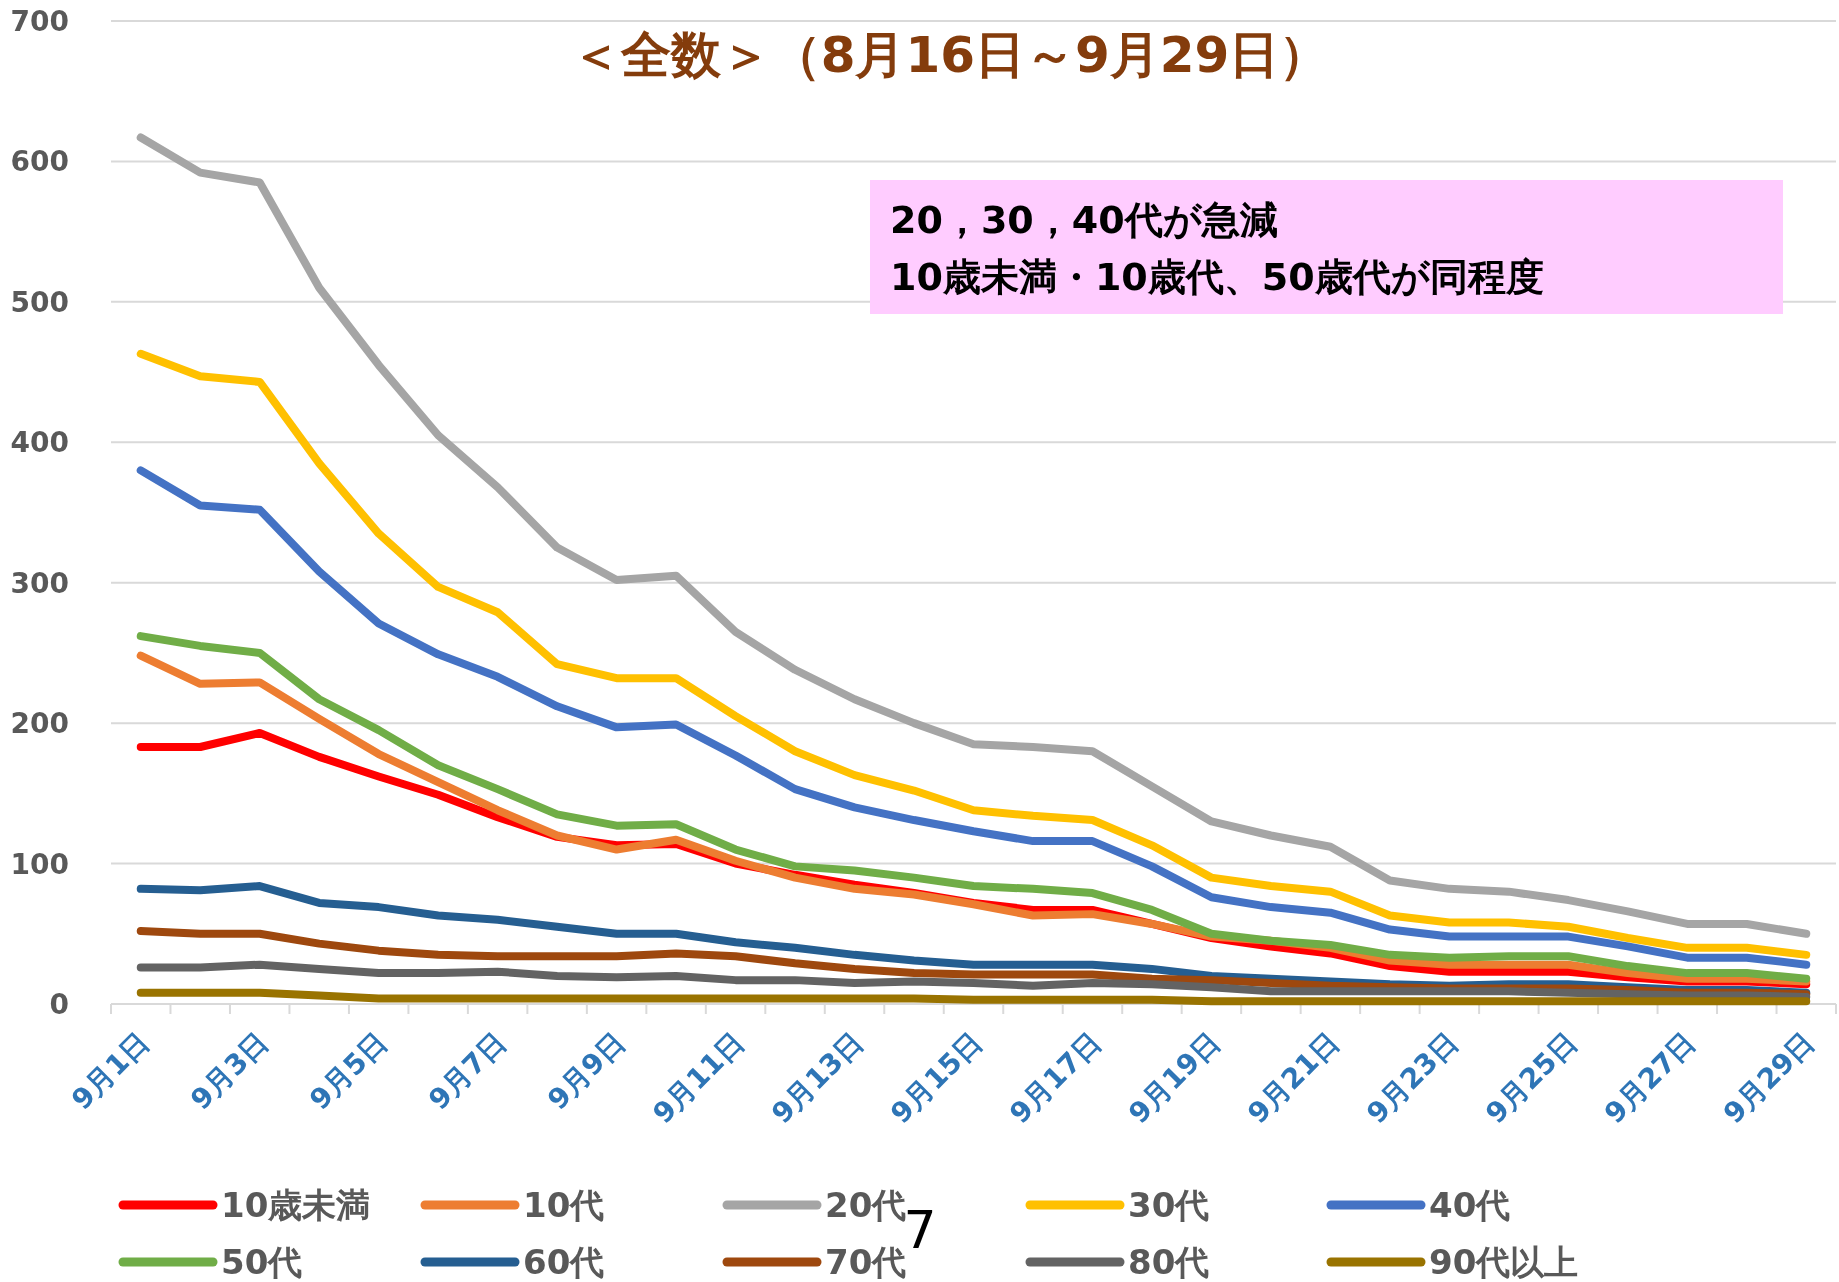  I want to click on y-tick-label: 100, so click(39, 864).